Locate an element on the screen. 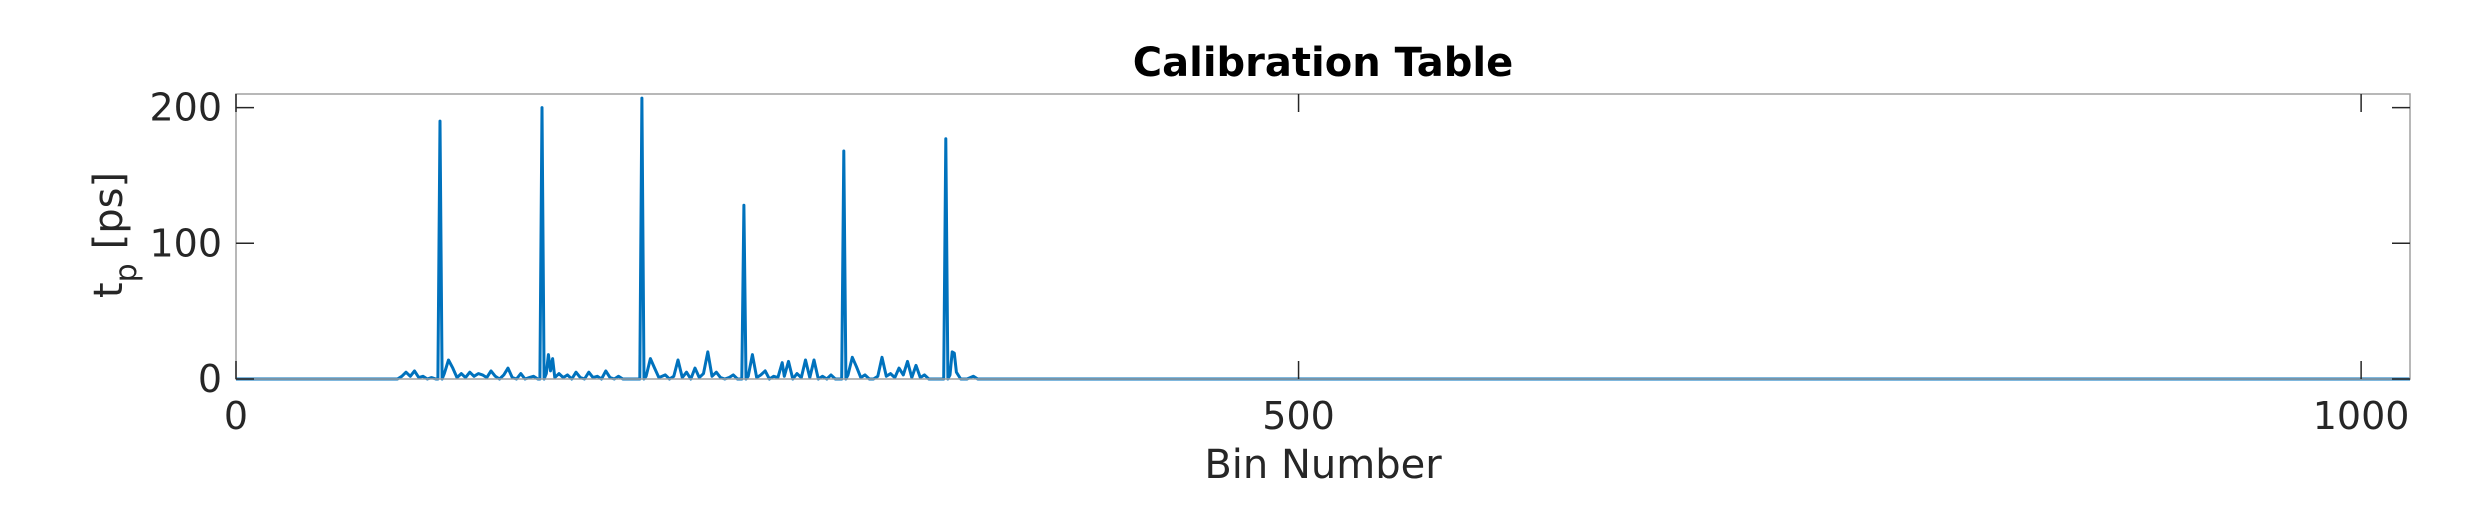 This screenshot has height=524, width=2488. y-axis-label-unit: [ps] is located at coordinates (109, 210).